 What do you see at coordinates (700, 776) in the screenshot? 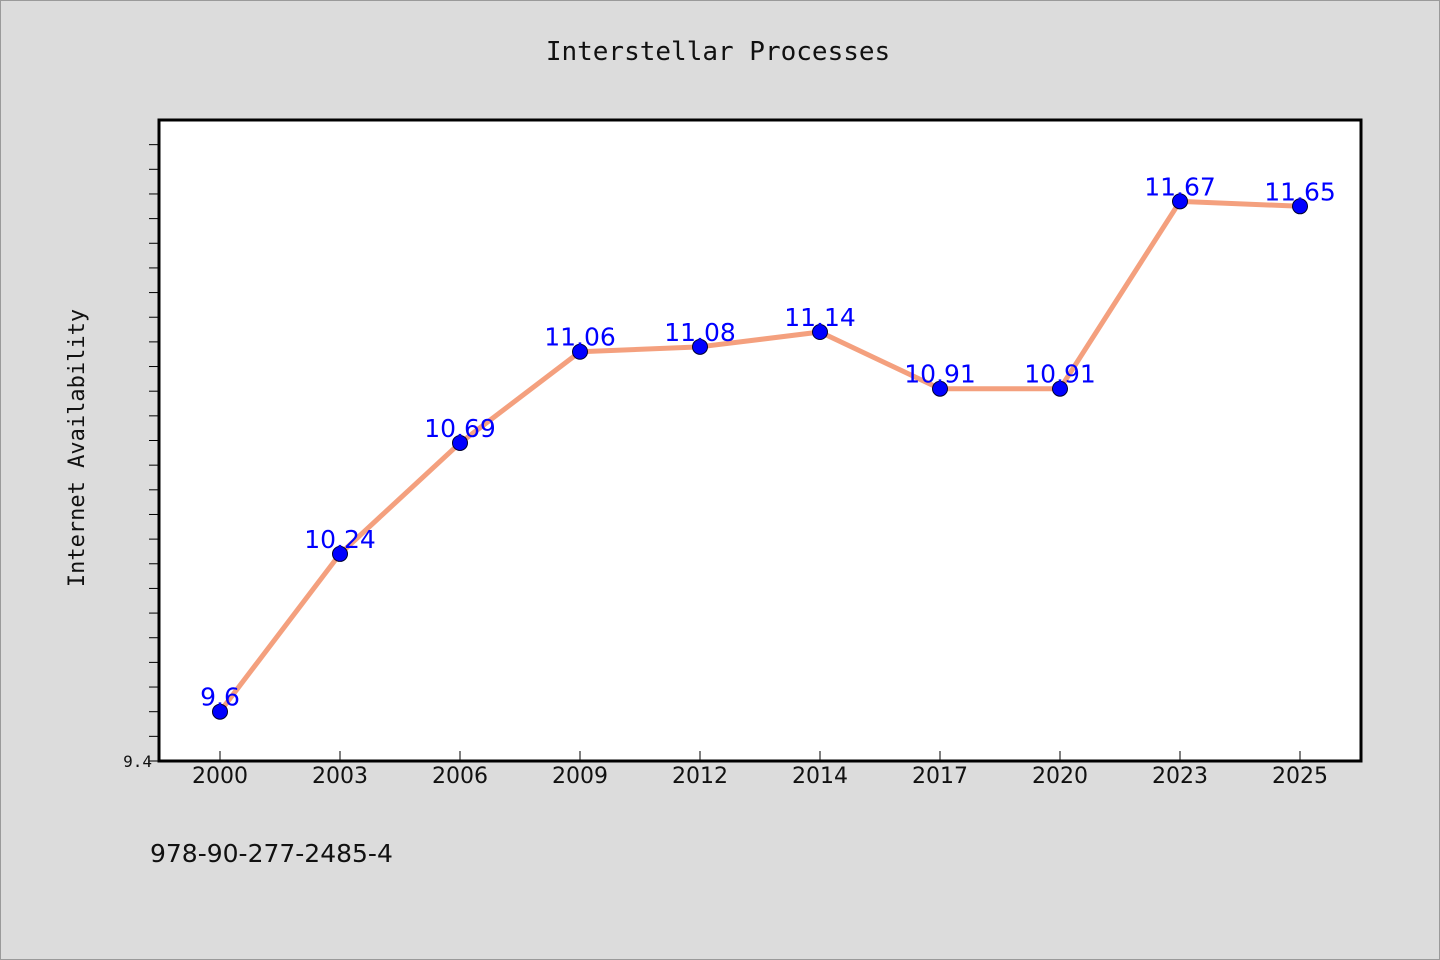
I see `x-tick-label: 2012` at bounding box center [700, 776].